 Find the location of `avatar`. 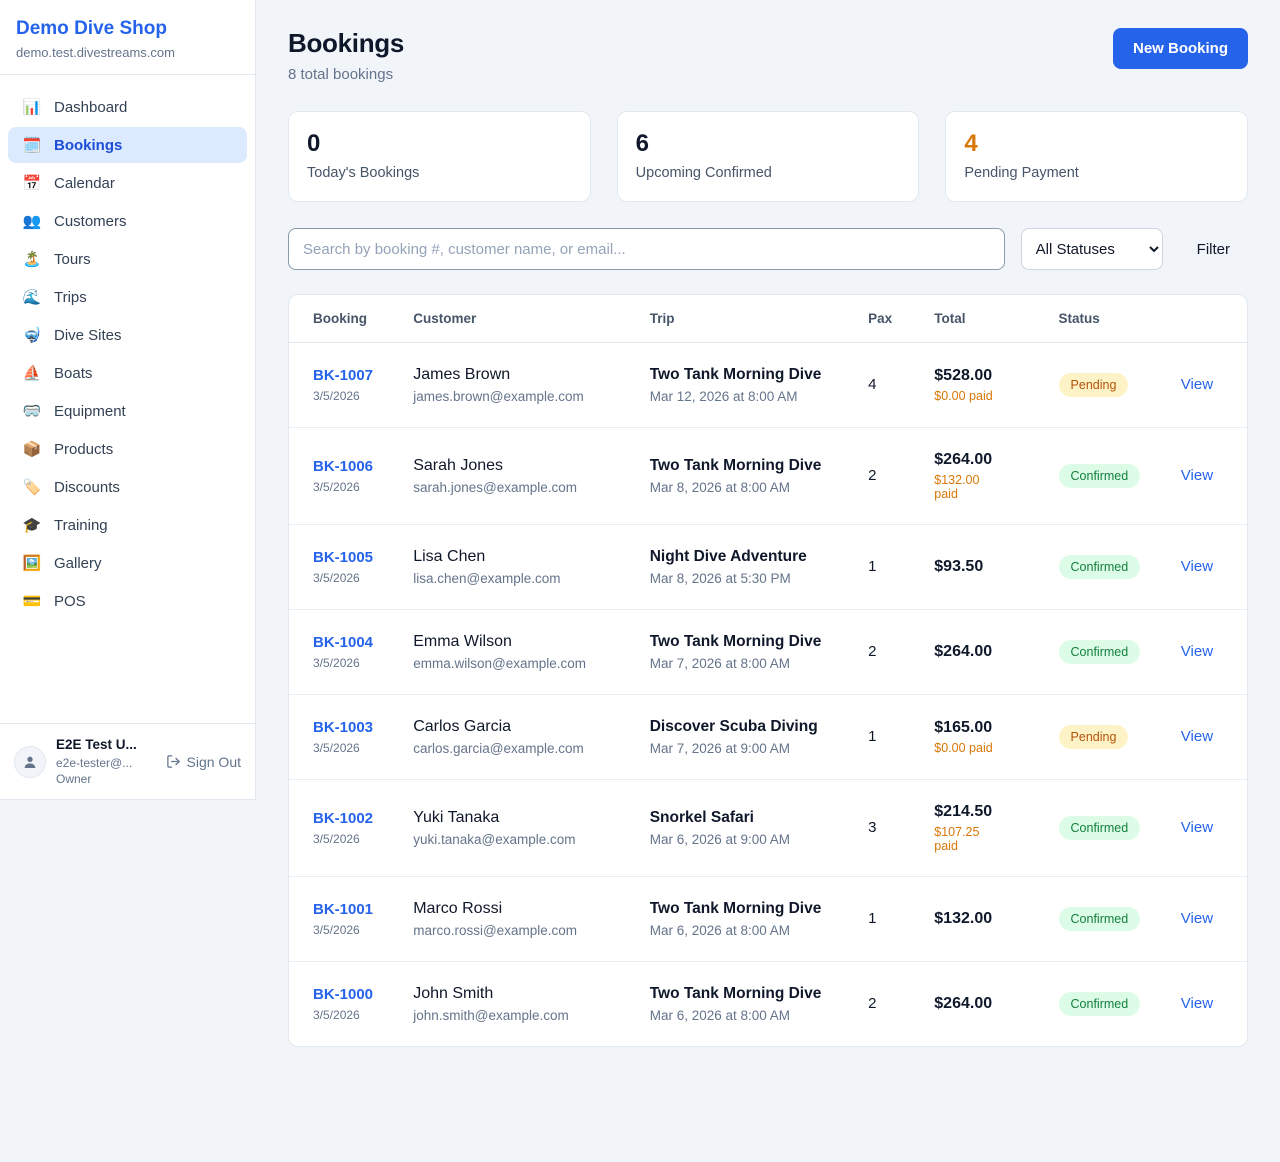

avatar is located at coordinates (30, 761).